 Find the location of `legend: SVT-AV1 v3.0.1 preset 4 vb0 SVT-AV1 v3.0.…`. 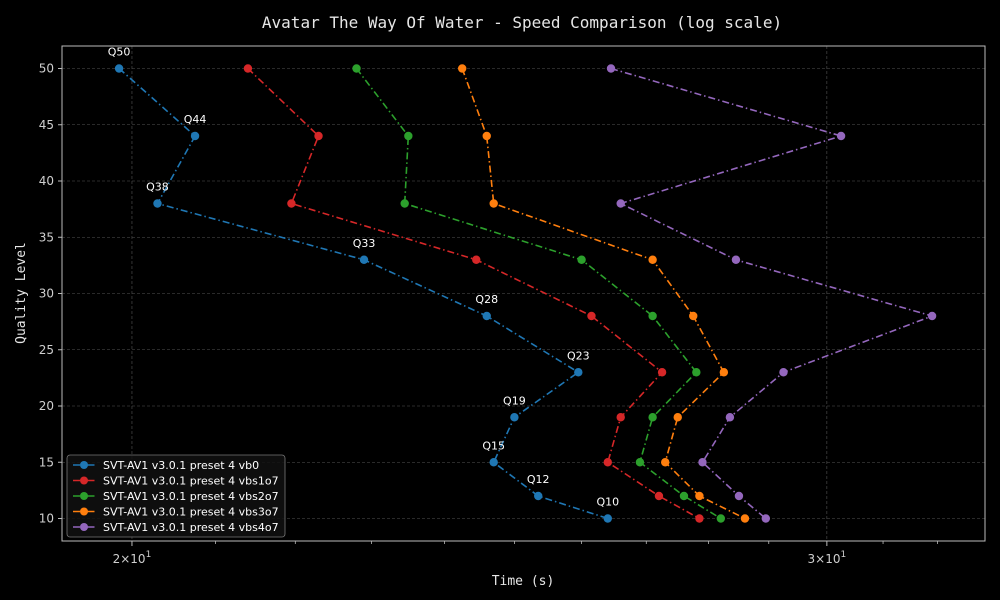

legend: SVT-AV1 v3.0.1 preset 4 vb0 SVT-AV1 v3.0.… is located at coordinates (176, 496).